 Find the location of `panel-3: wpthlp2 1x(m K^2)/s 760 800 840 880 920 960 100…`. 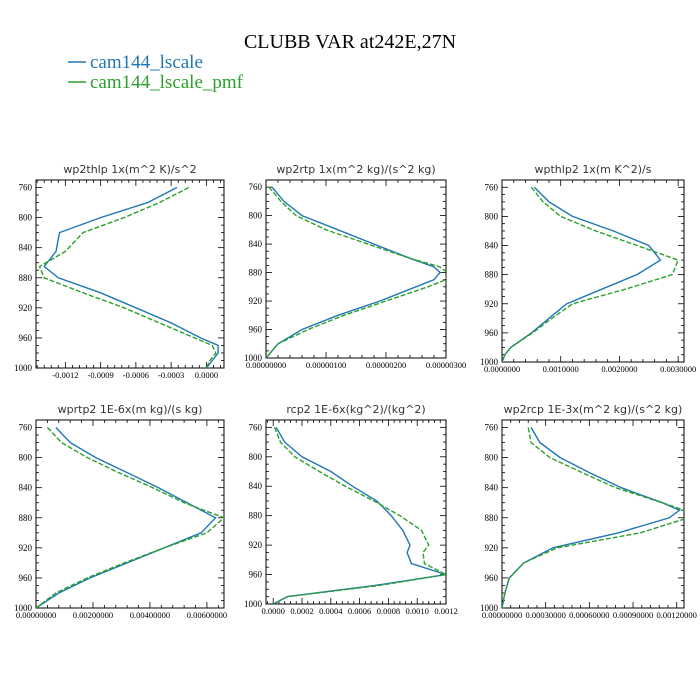

panel-3: wpthlp2 1x(m K^2)/s 760 800 840 880 920 960 100… is located at coordinates (588, 268).